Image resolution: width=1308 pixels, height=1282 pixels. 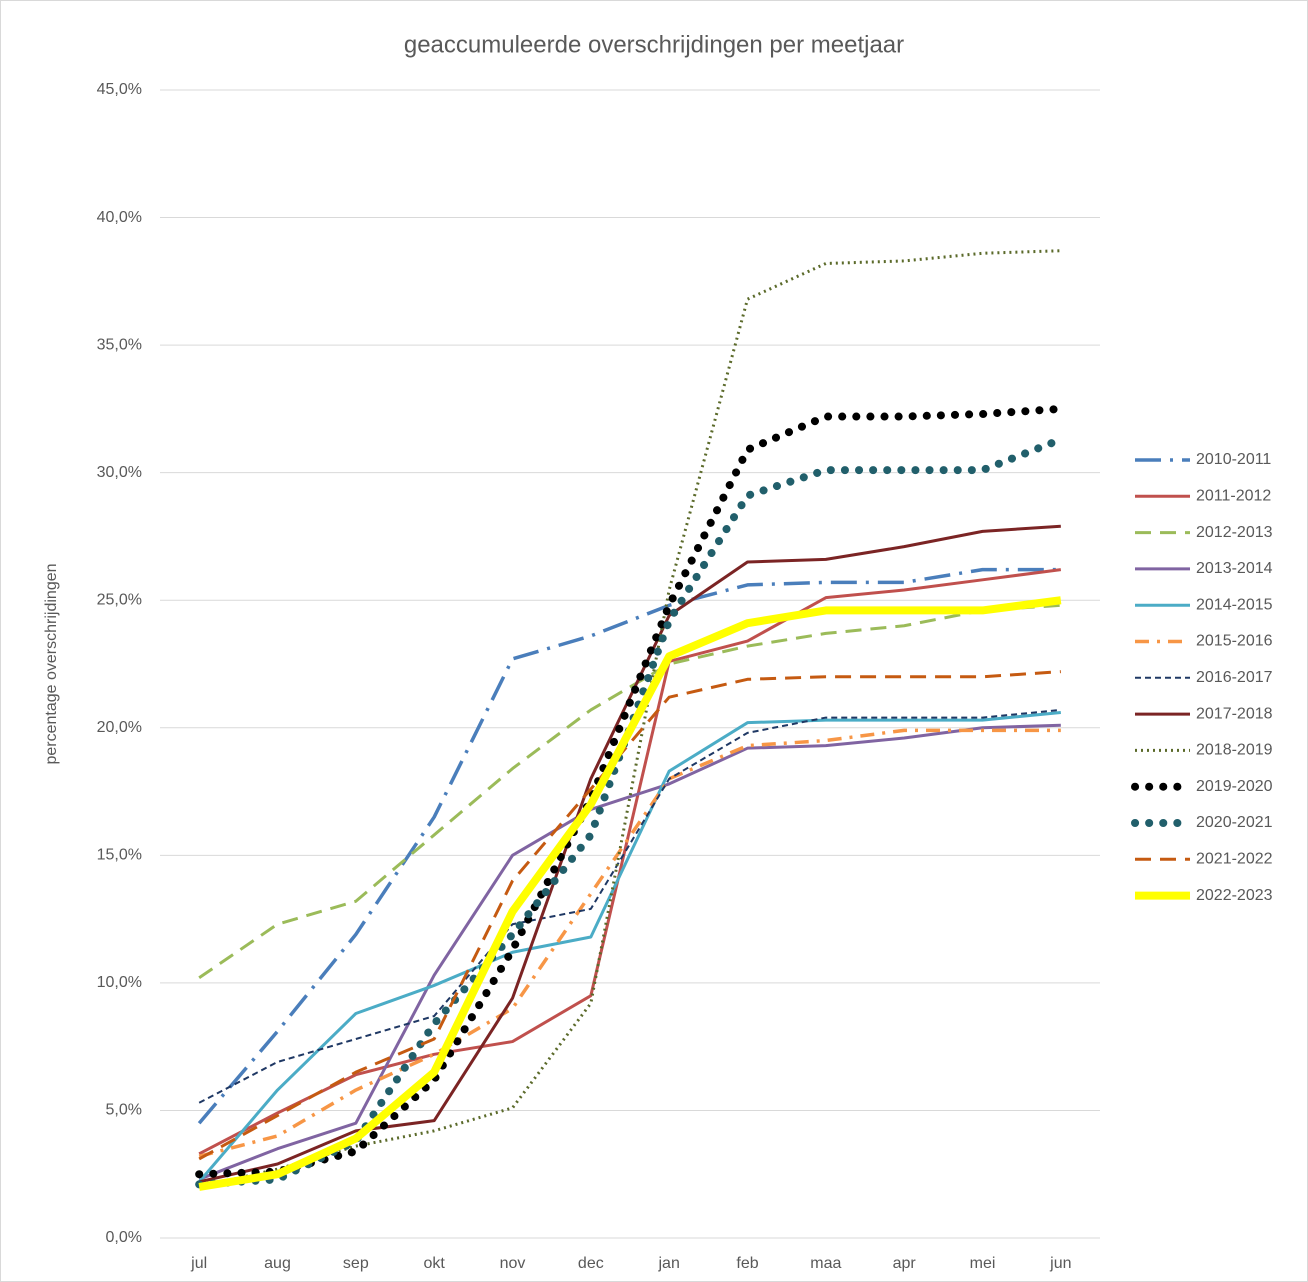 I want to click on y-tick-label: 40,0%, so click(x=119, y=217).